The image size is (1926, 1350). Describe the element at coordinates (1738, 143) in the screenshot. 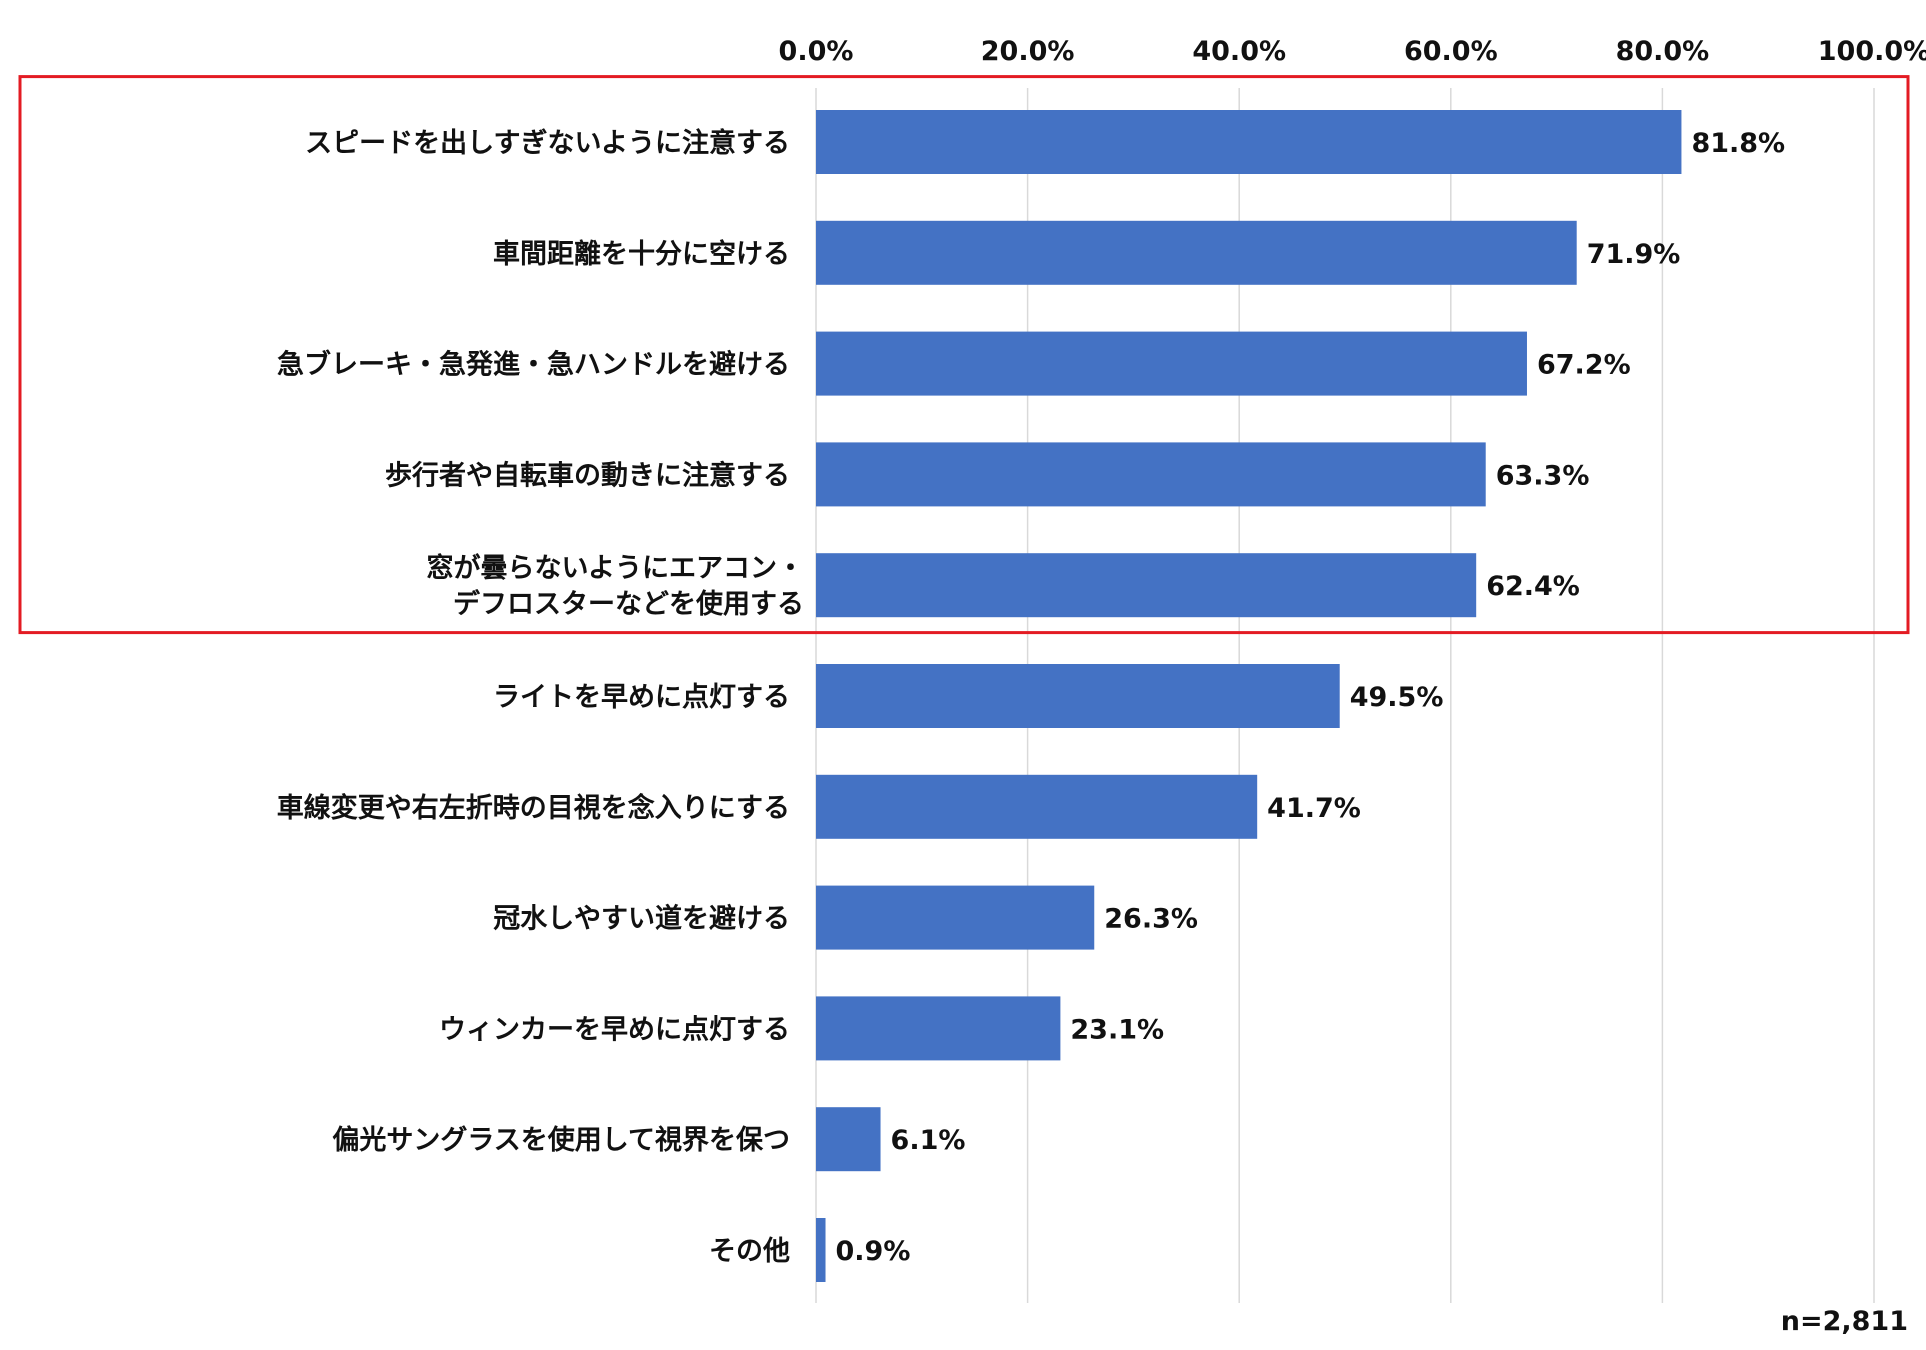

I see `value-label: 81.8%` at that location.